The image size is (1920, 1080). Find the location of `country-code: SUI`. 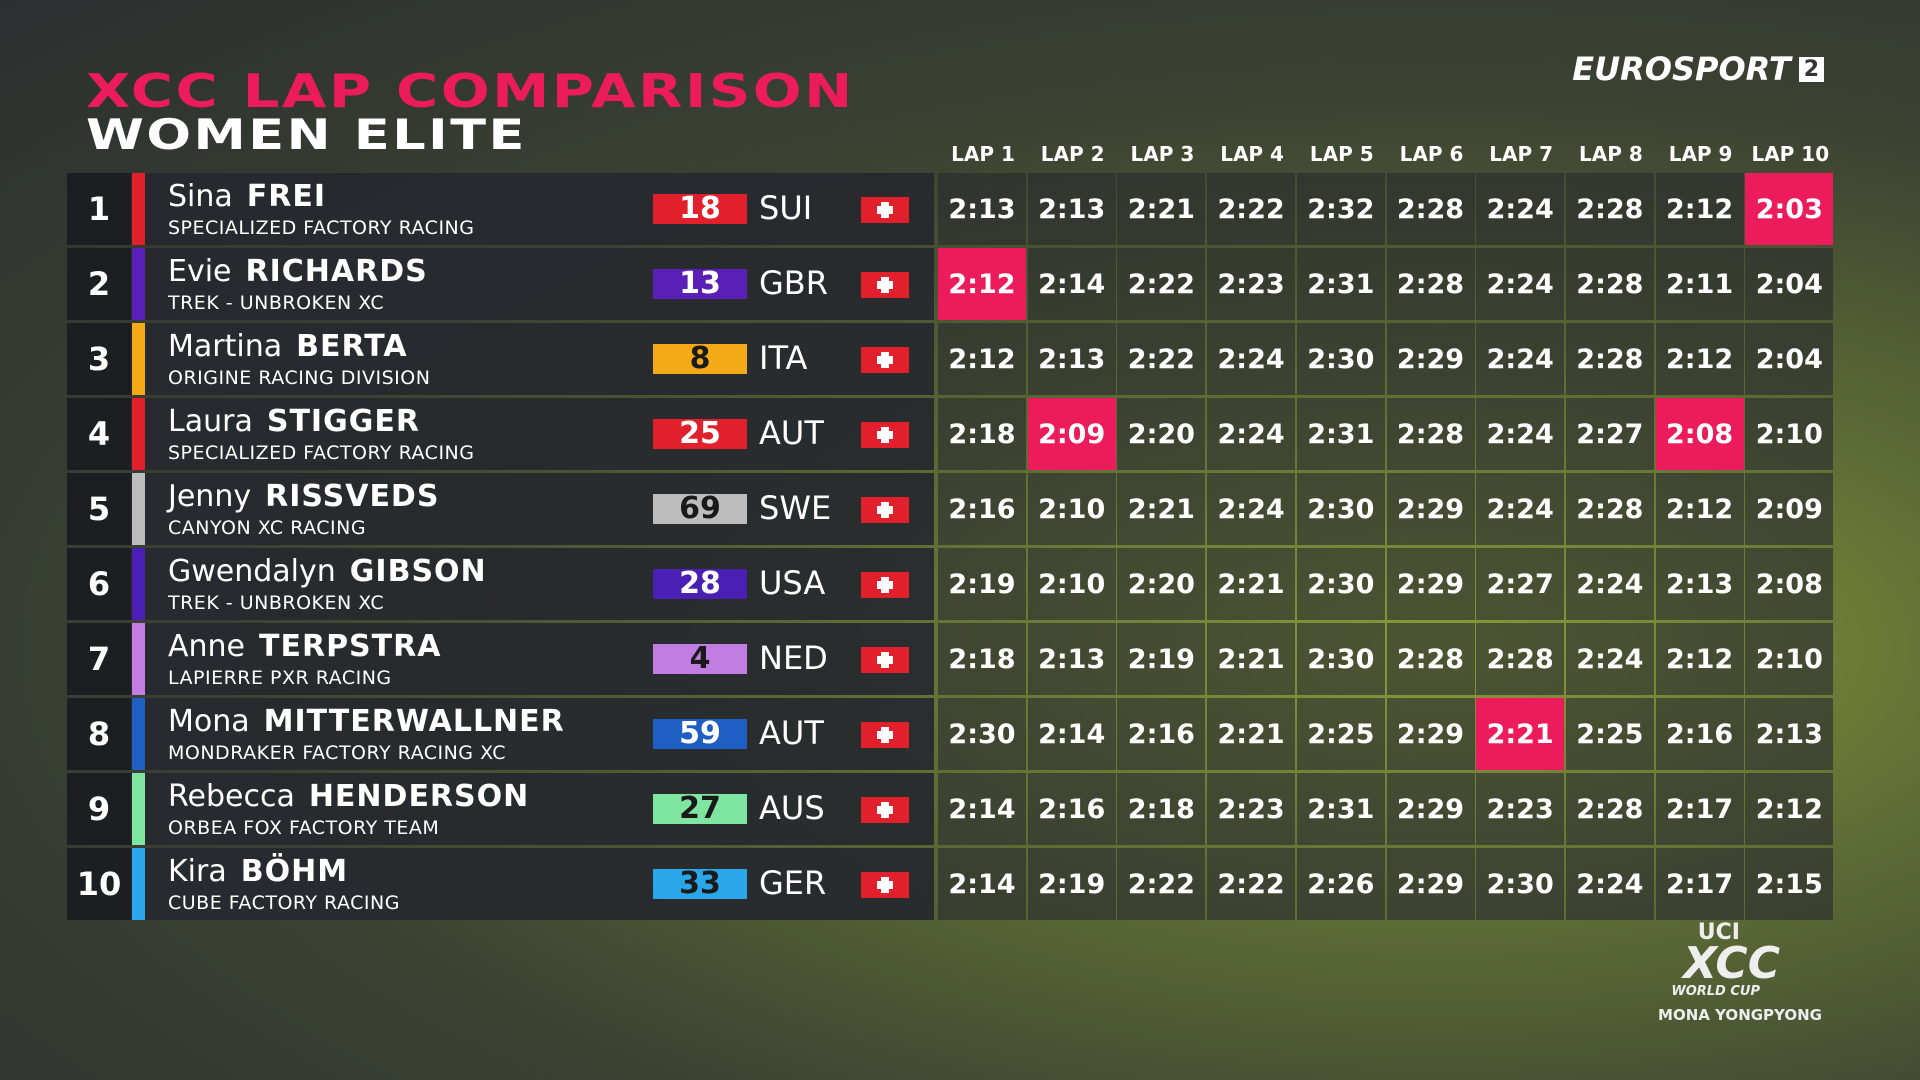

country-code: SUI is located at coordinates (786, 208).